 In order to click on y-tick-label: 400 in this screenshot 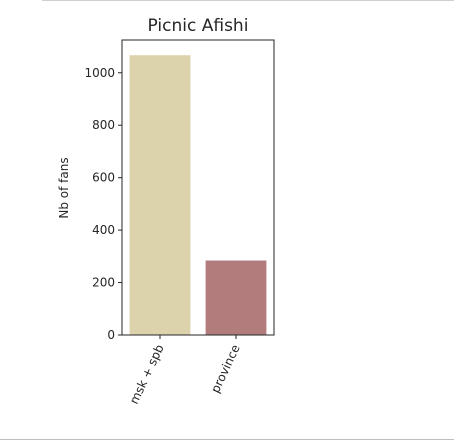, I will do `click(103, 230)`.